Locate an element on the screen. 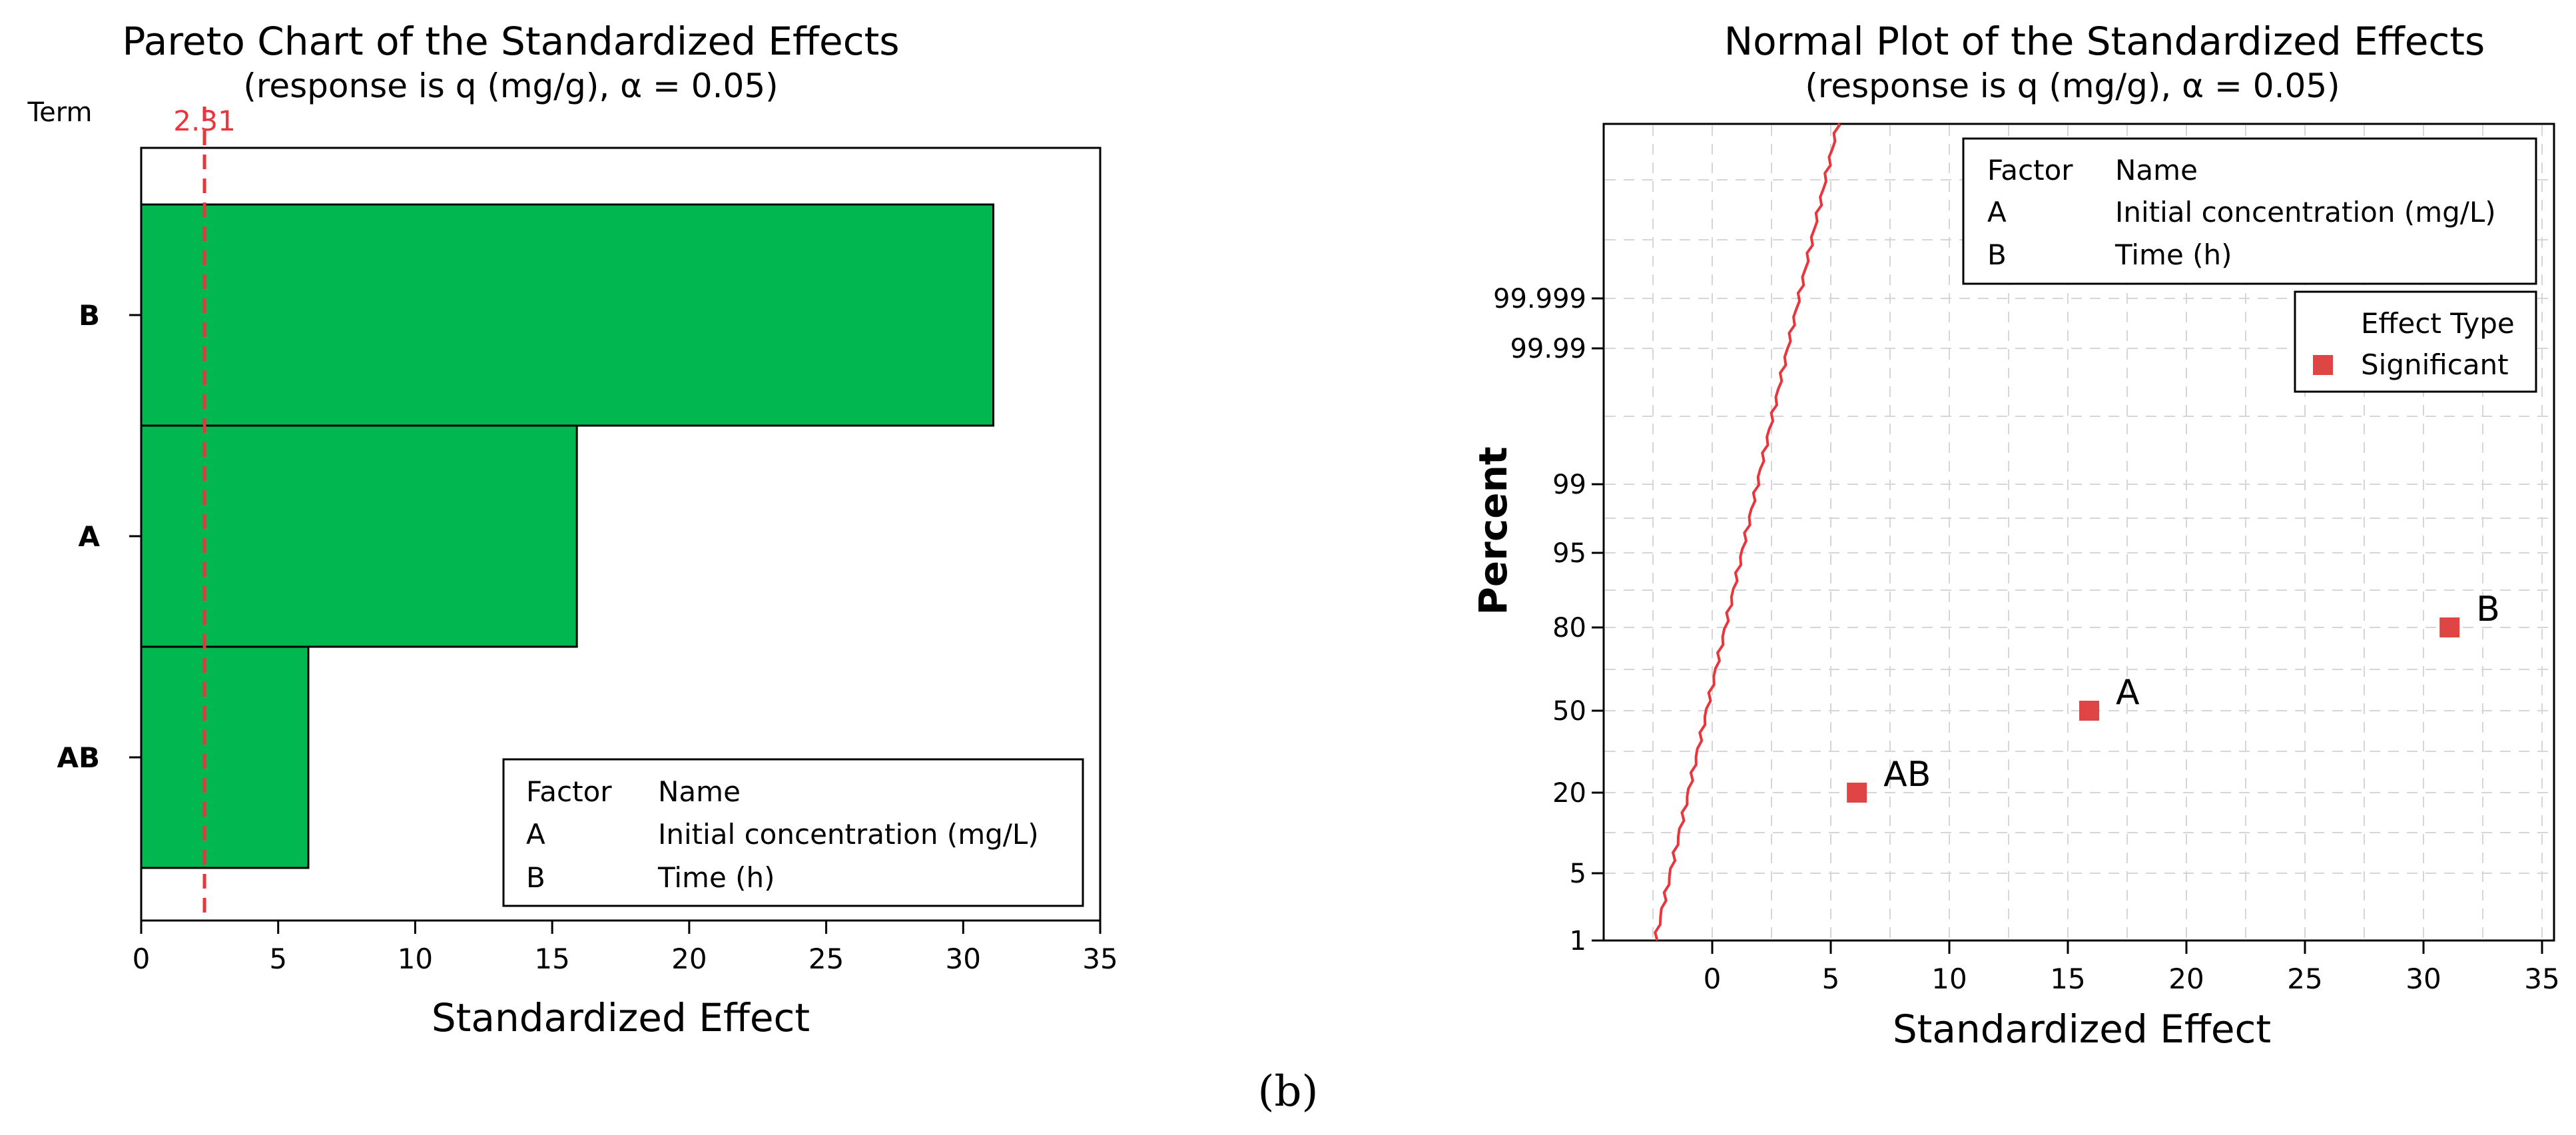 This screenshot has height=1135, width=2576. pareto-x-tick-label: 30 is located at coordinates (963, 959).